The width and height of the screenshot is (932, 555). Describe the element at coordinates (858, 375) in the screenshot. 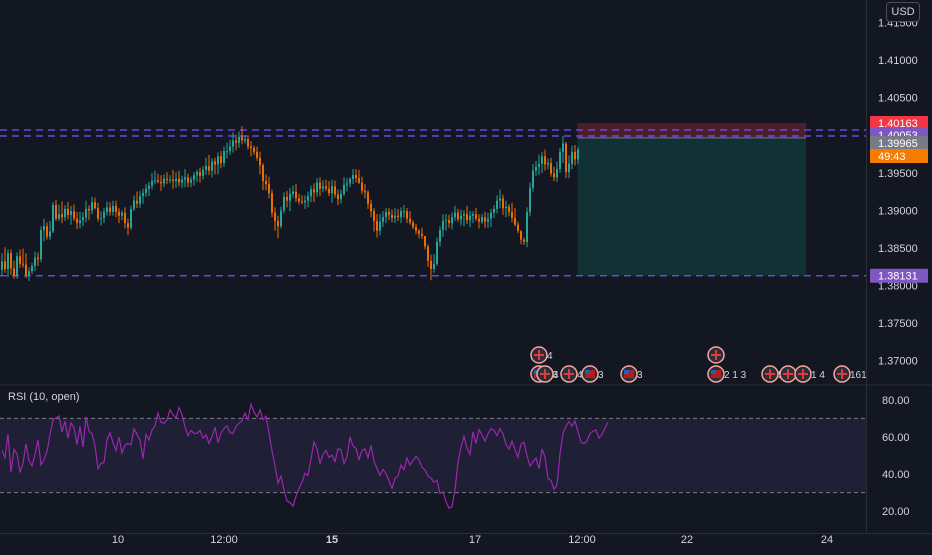

I see `event-count: 161` at that location.